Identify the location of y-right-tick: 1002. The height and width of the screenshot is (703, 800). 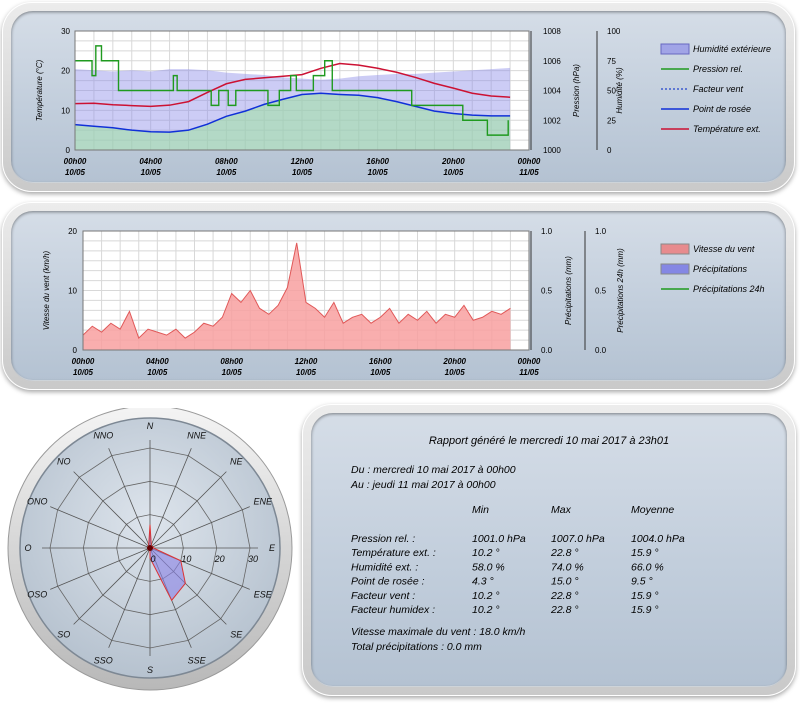
(552, 120).